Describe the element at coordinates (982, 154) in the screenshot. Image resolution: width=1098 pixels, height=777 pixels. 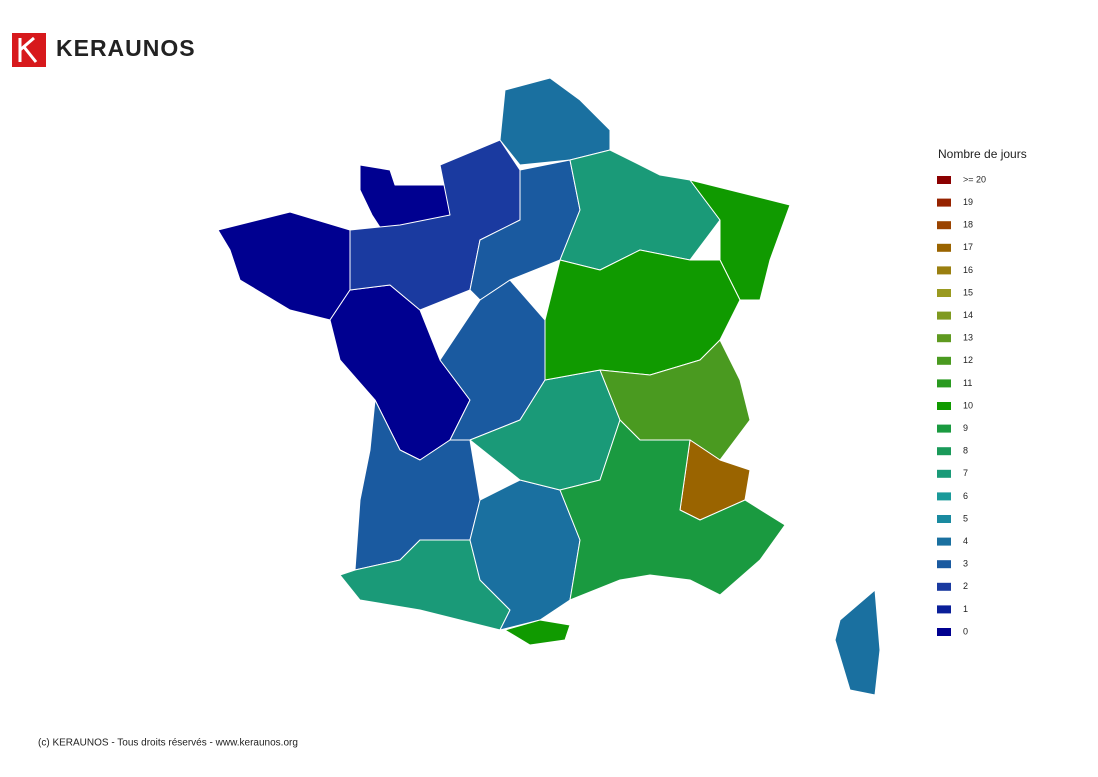
I see `legend-title: Nombre de jours` at that location.